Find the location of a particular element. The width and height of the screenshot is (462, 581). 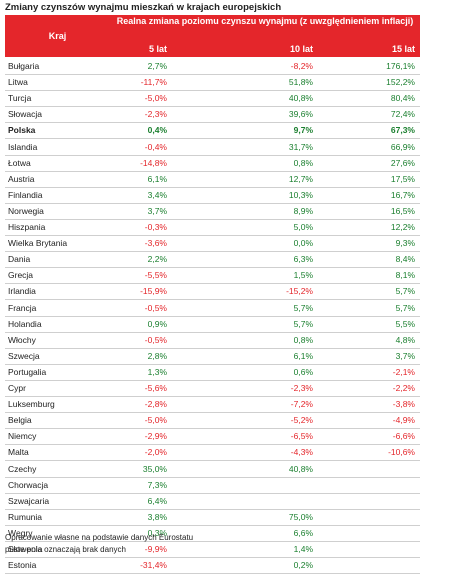

header-15-lat: 15 lat is located at coordinates (403, 49).